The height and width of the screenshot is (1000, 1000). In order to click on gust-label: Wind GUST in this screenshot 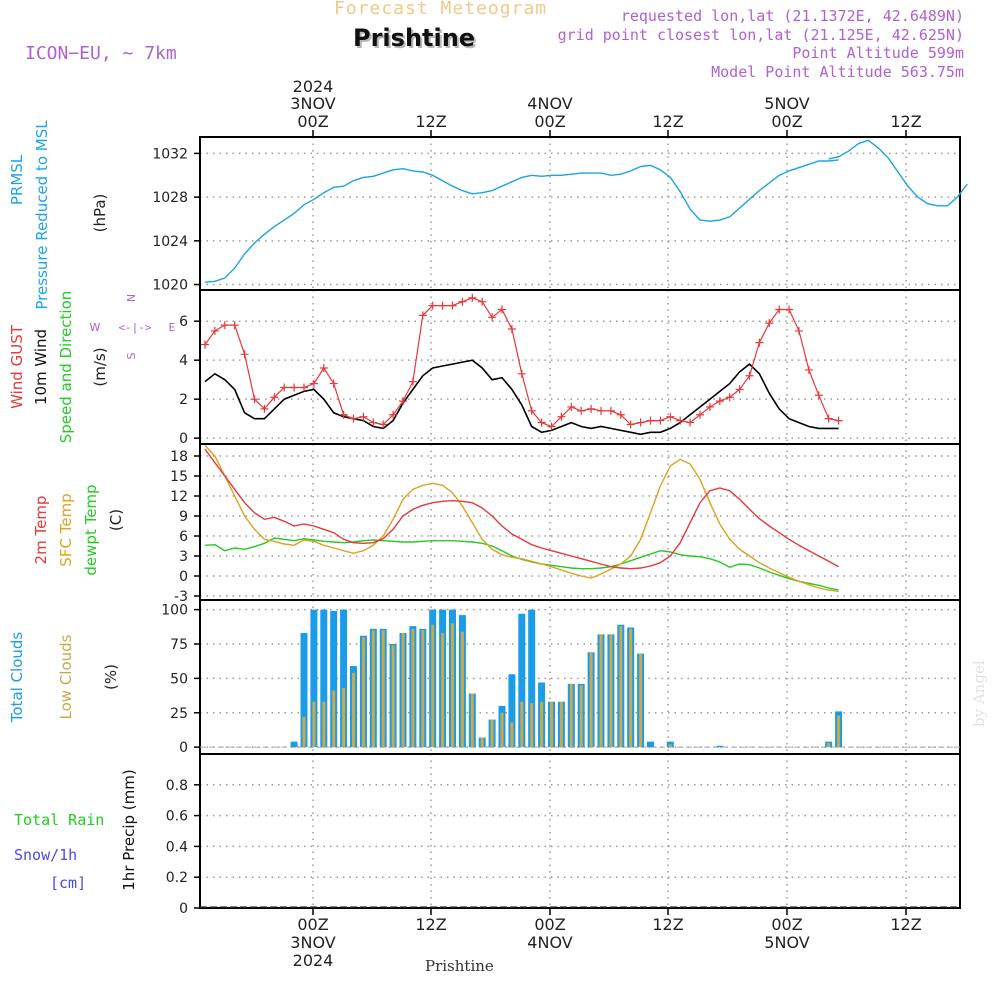, I will do `click(17, 366)`.